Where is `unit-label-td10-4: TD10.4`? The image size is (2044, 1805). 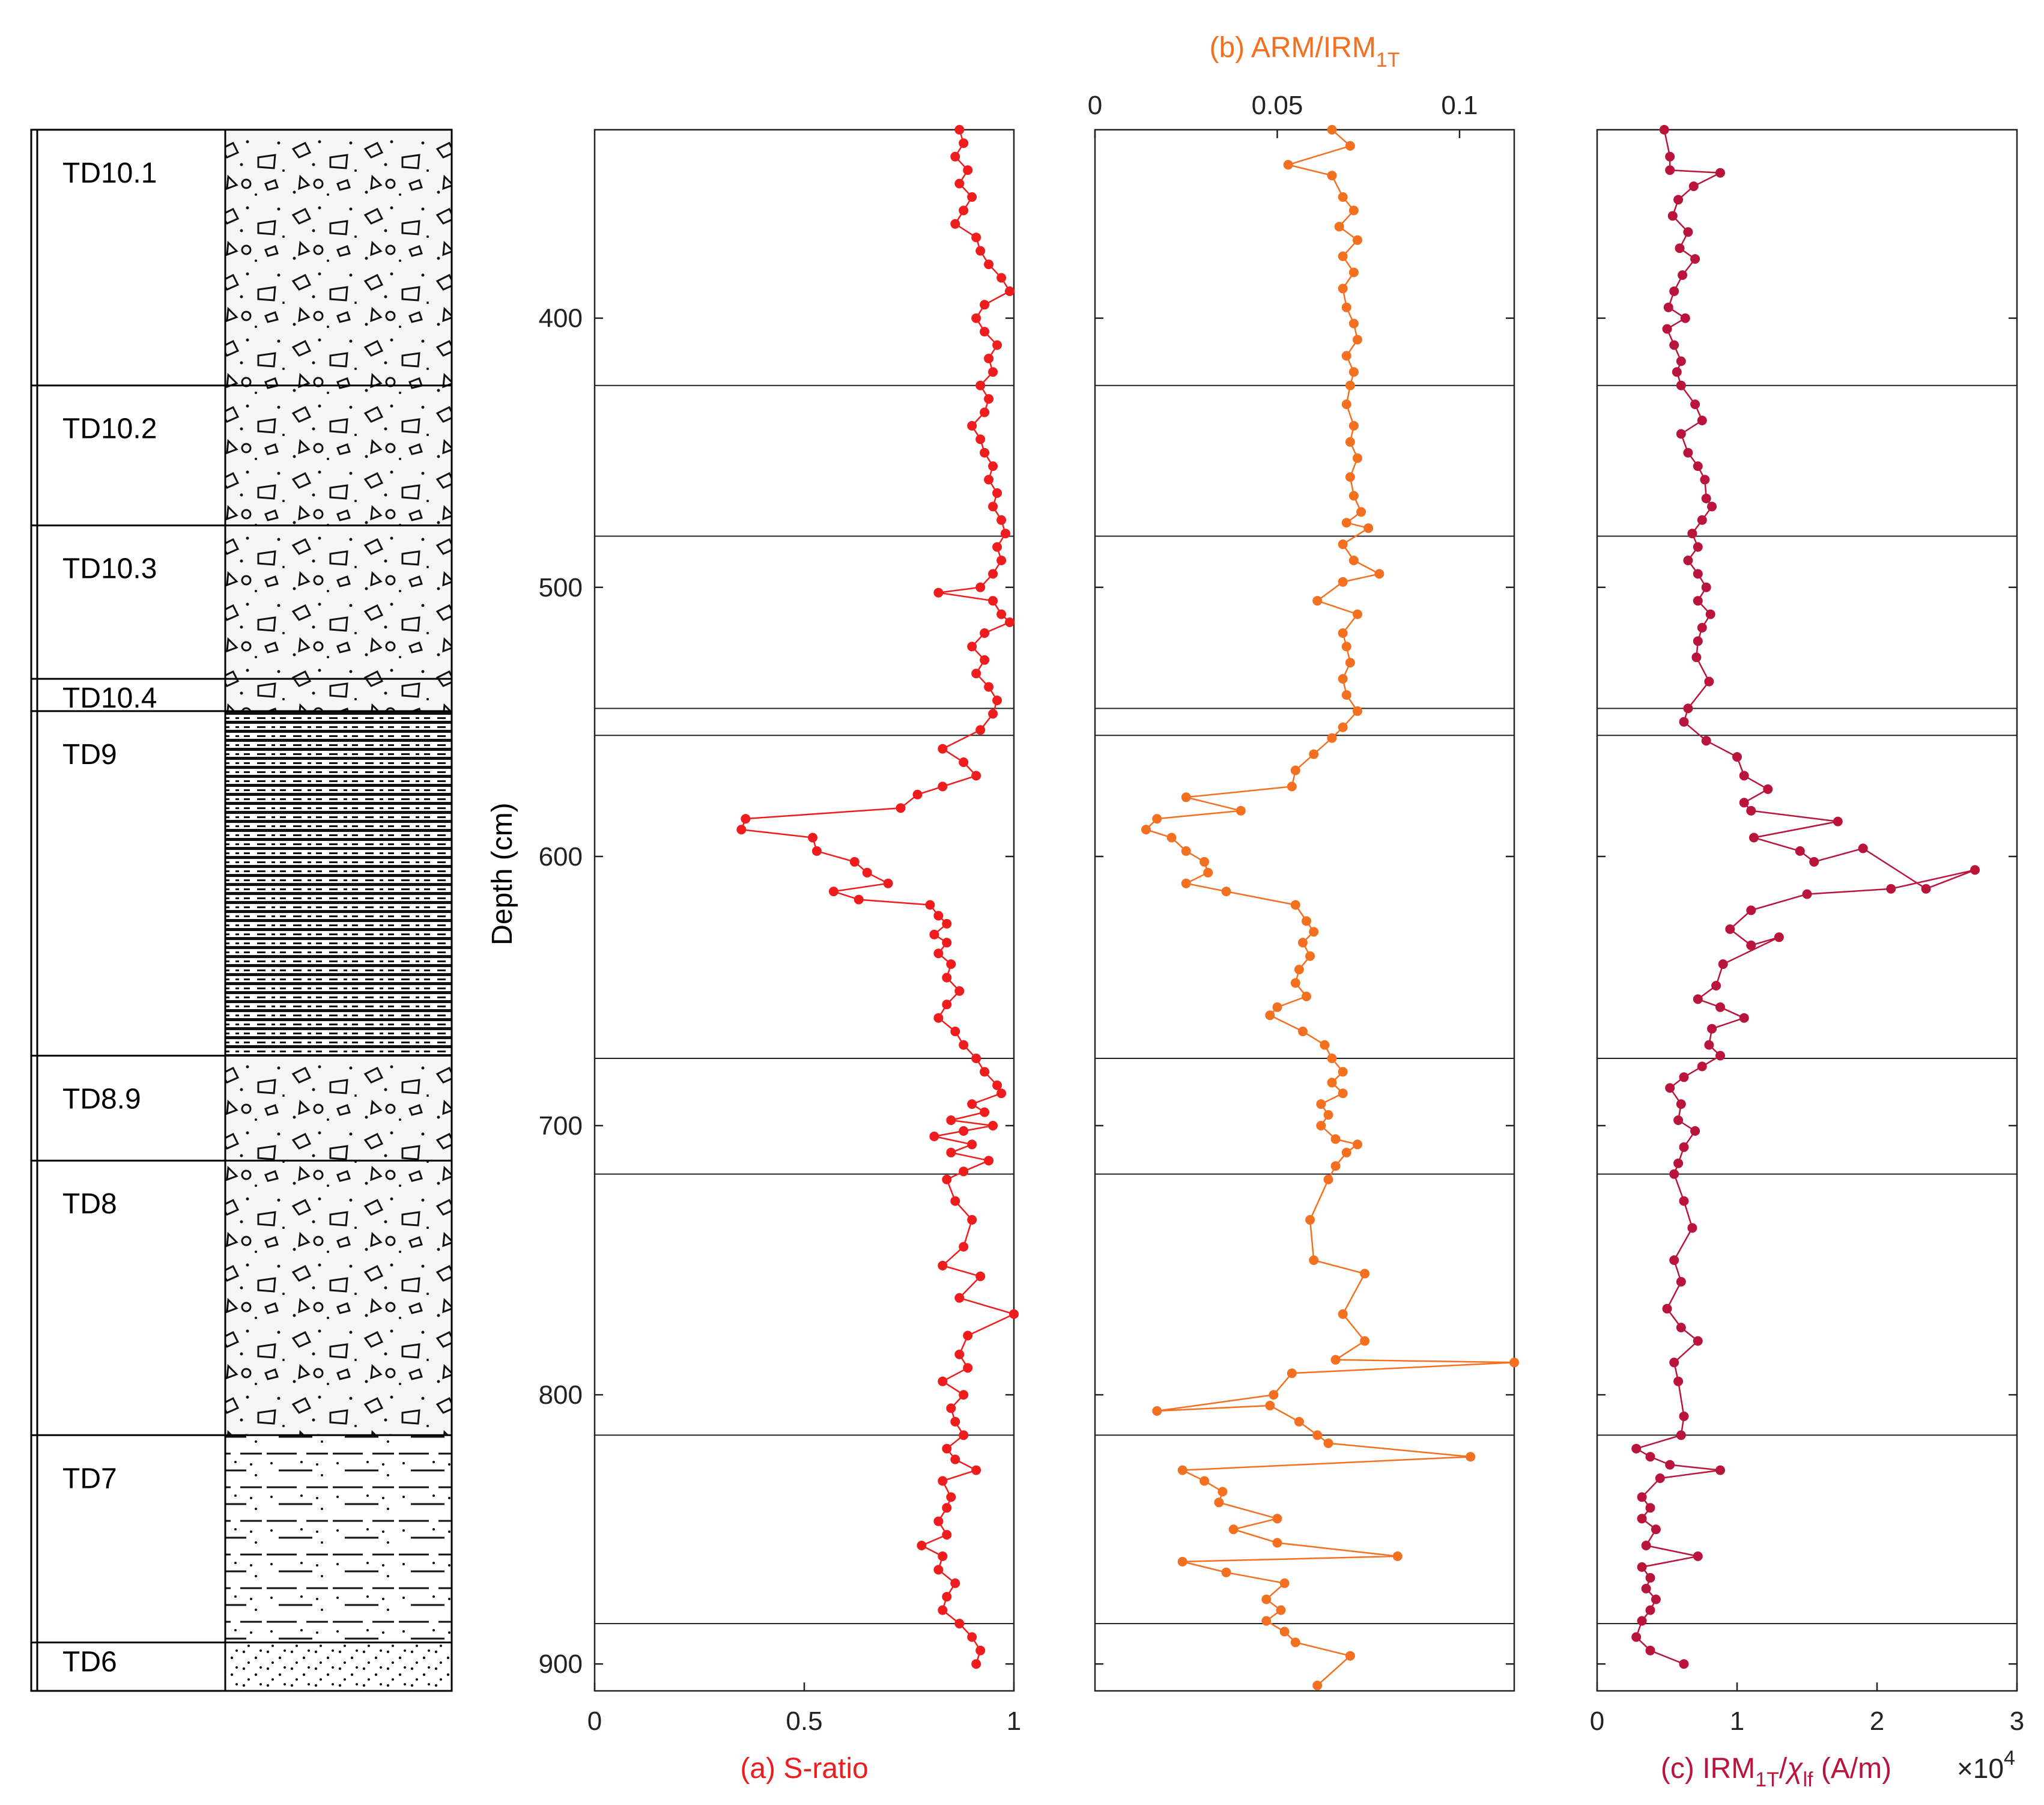
unit-label-td10-4: TD10.4 is located at coordinates (109, 698).